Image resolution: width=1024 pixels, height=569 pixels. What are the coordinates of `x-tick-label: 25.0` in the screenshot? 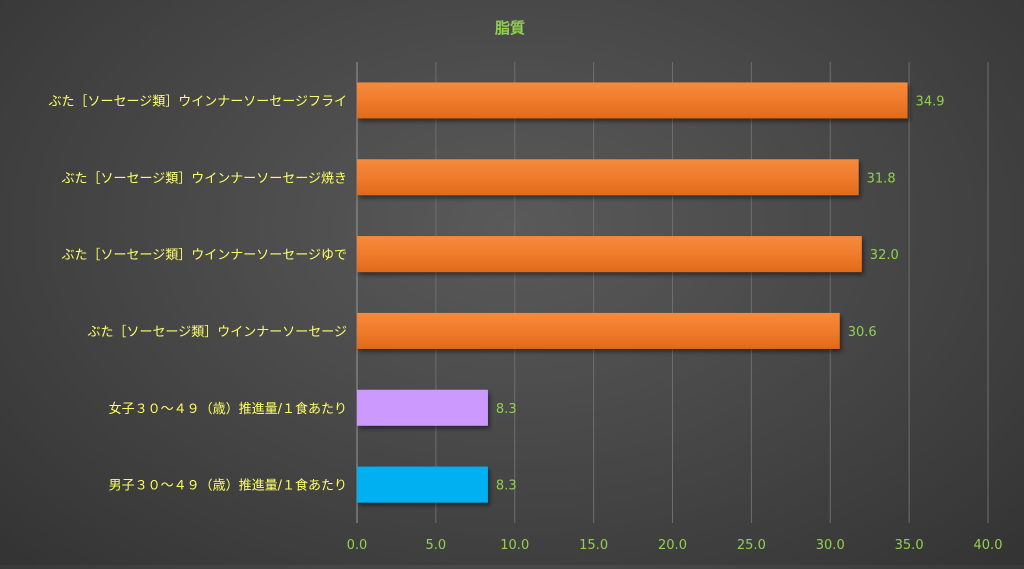 It's located at (751, 545).